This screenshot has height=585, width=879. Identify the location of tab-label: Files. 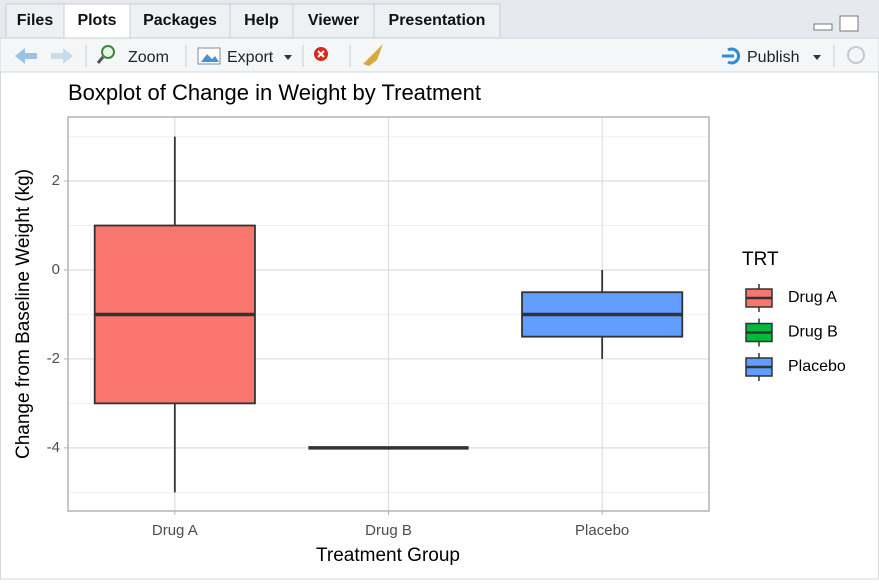
(35, 20).